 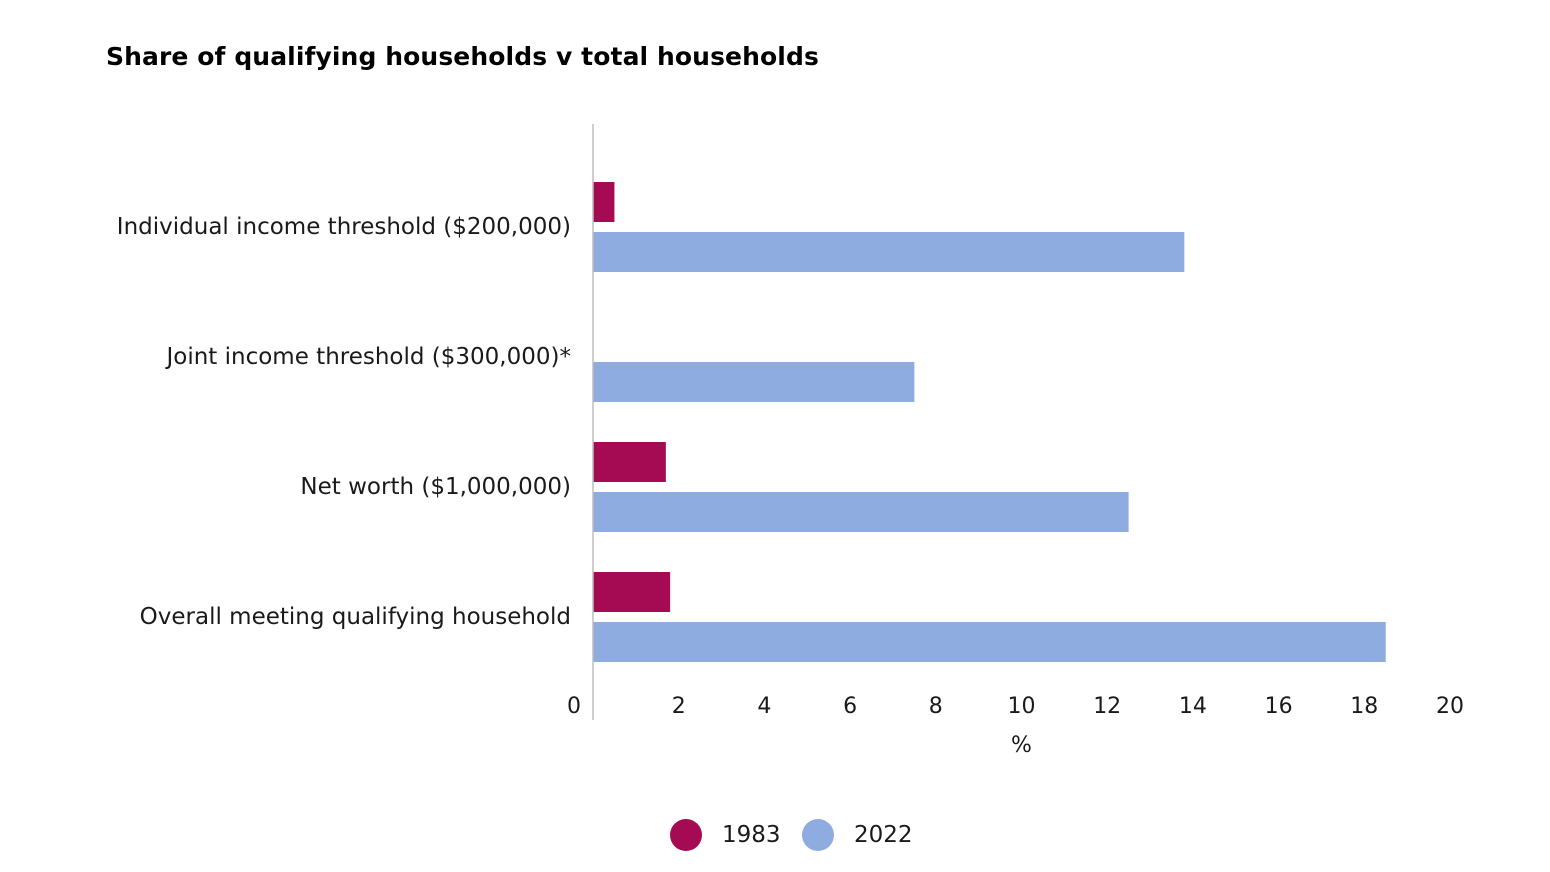 What do you see at coordinates (791, 835) in the screenshot?
I see `legend: 1983 2022` at bounding box center [791, 835].